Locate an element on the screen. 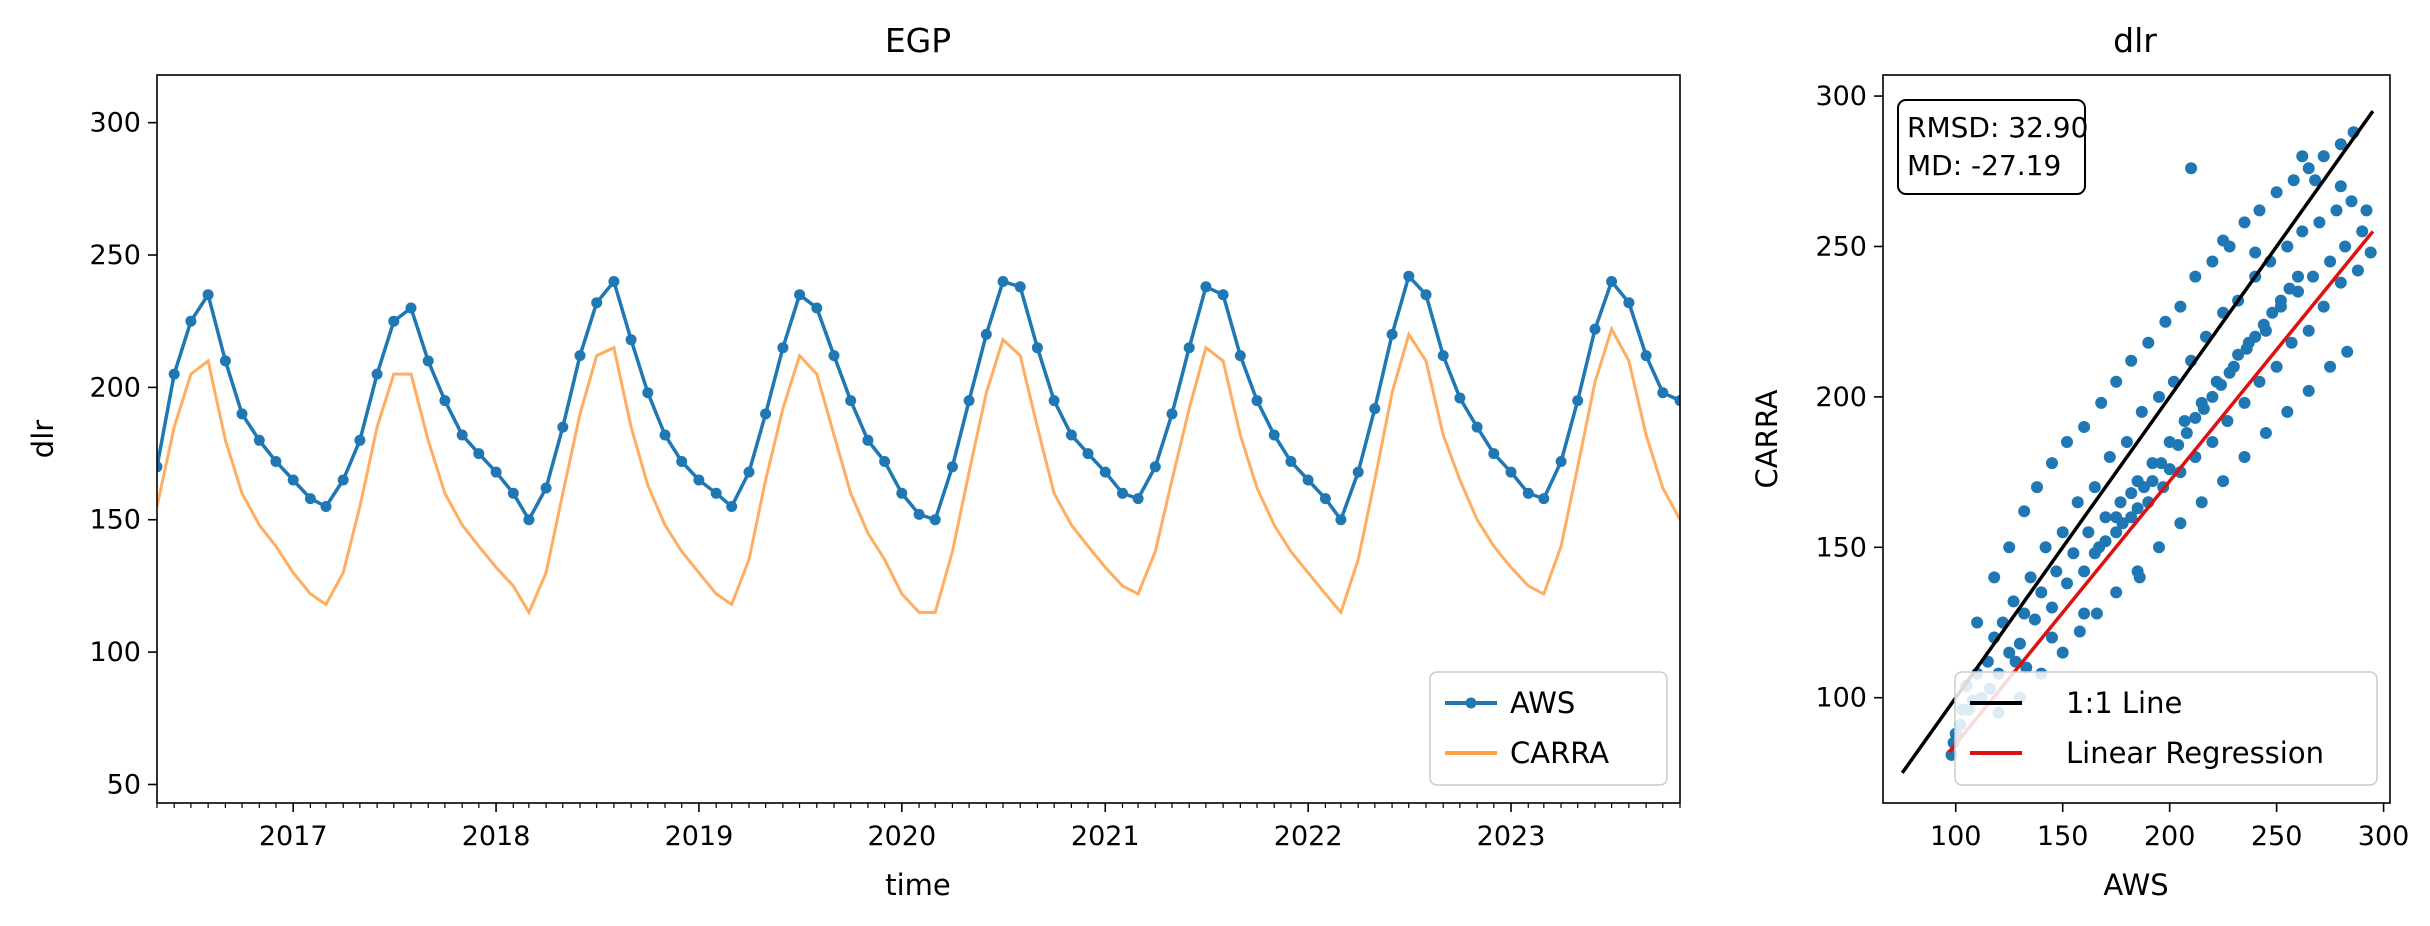 The image size is (2430, 926). y-tick-label: 50 is located at coordinates (124, 784).